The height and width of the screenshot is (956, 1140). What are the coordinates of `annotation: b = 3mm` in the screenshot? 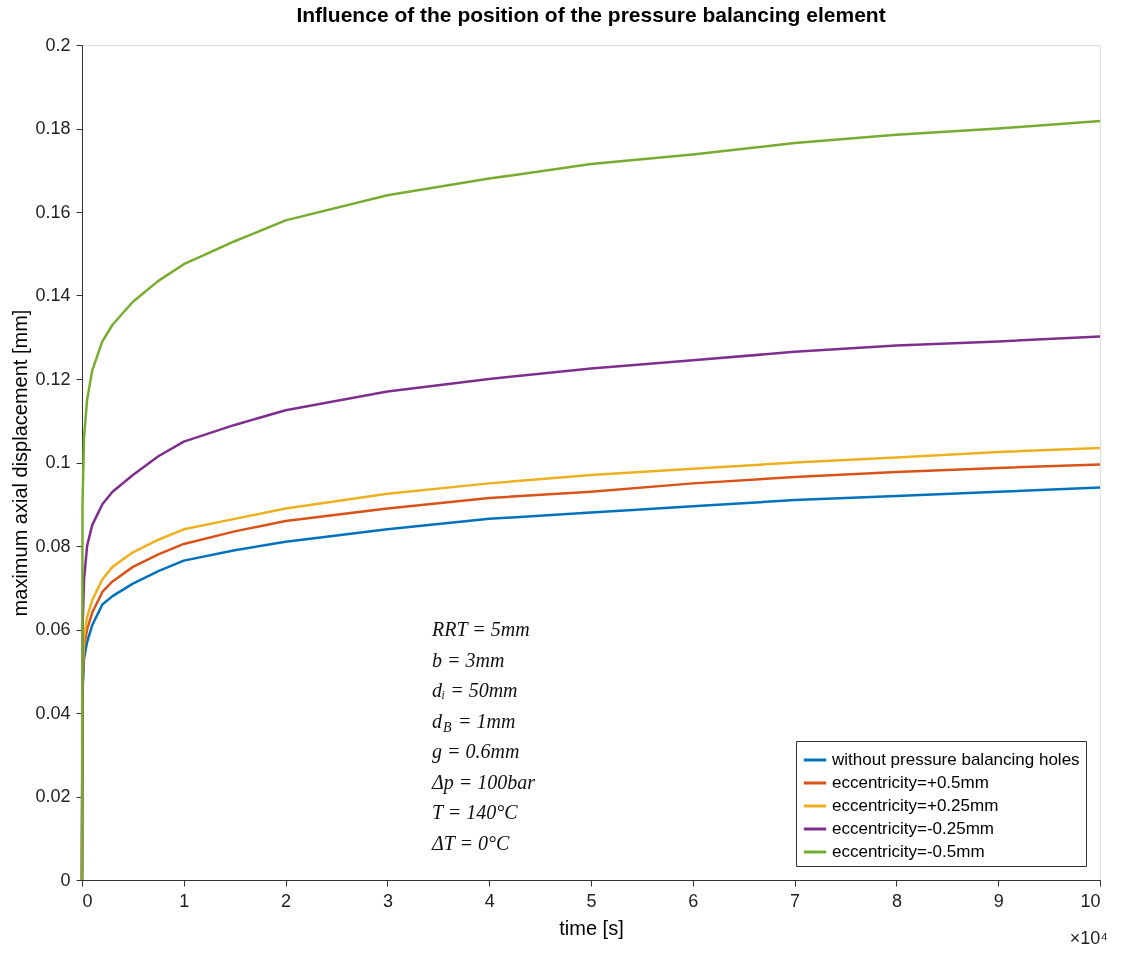 It's located at (468, 659).